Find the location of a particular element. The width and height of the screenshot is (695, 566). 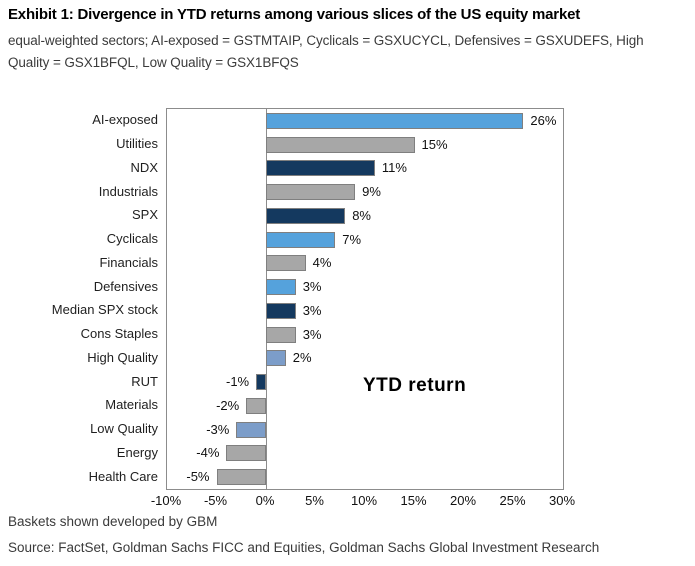

chart-annotation: YTD return is located at coordinates (415, 385).